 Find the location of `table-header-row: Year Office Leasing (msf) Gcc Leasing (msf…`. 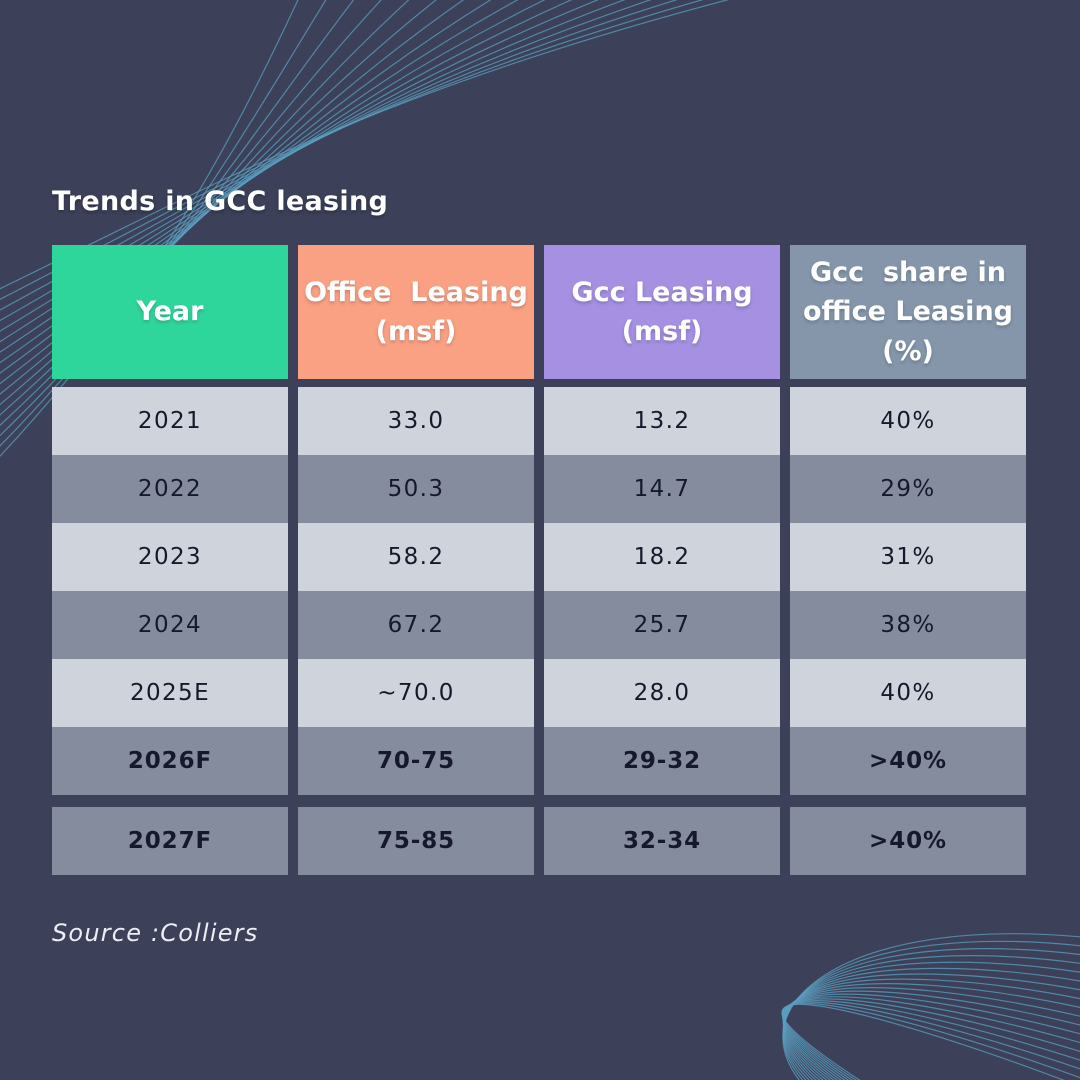

table-header-row: Year Office Leasing (msf) Gcc Leasing (msf… is located at coordinates (539, 312).